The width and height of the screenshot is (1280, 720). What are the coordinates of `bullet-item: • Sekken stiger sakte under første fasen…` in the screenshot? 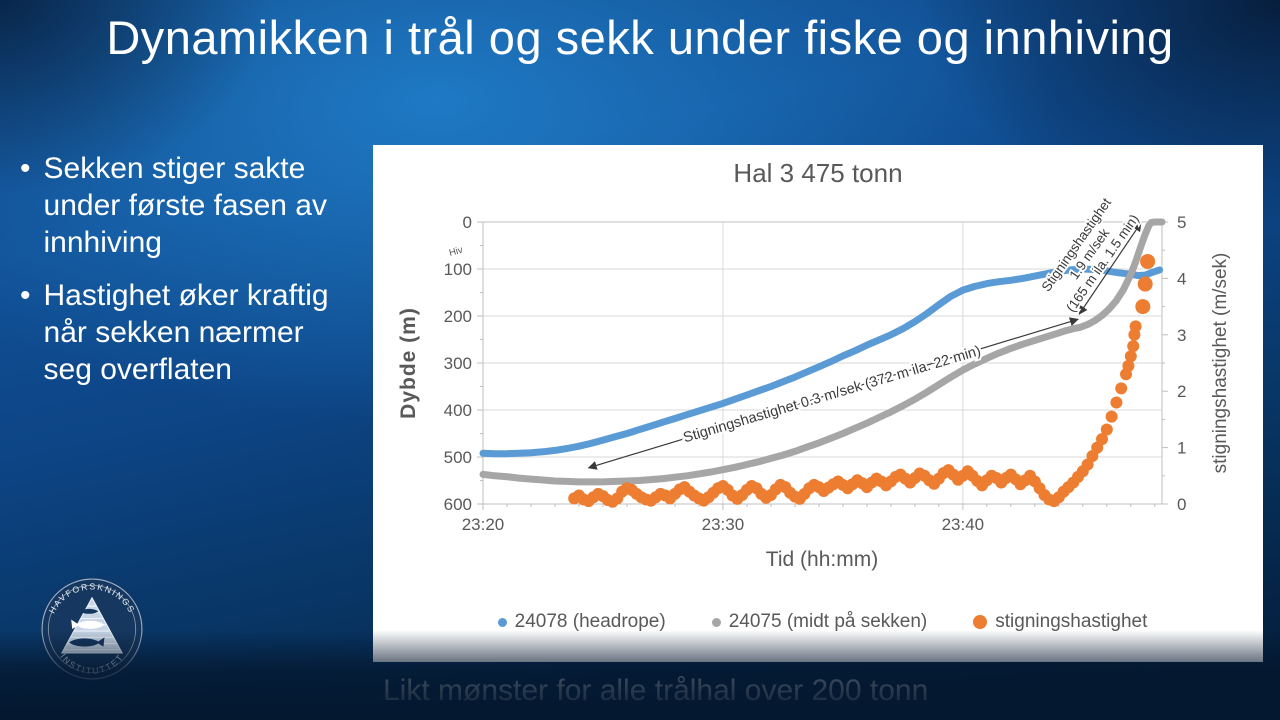 It's located at (190, 205).